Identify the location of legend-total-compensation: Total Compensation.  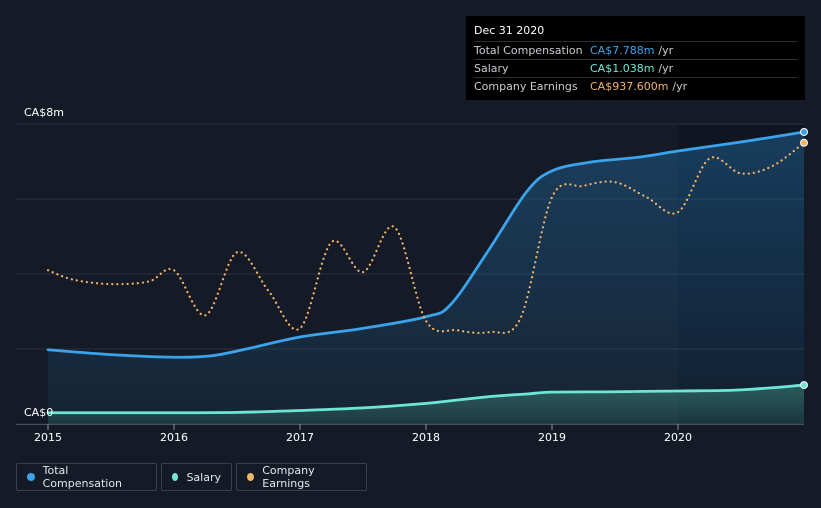
(86, 477).